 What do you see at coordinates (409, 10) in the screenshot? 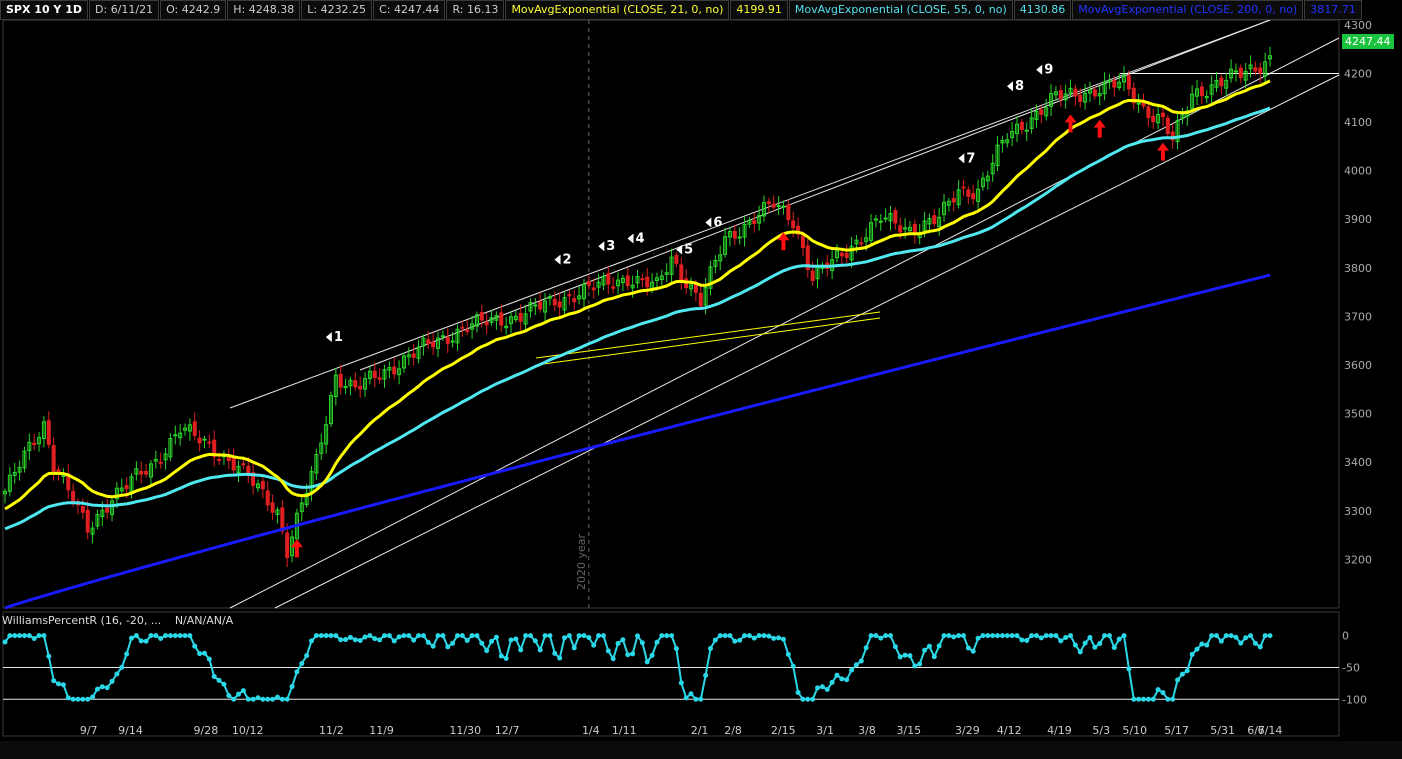
I see `close-readout: C: 4247.44` at bounding box center [409, 10].